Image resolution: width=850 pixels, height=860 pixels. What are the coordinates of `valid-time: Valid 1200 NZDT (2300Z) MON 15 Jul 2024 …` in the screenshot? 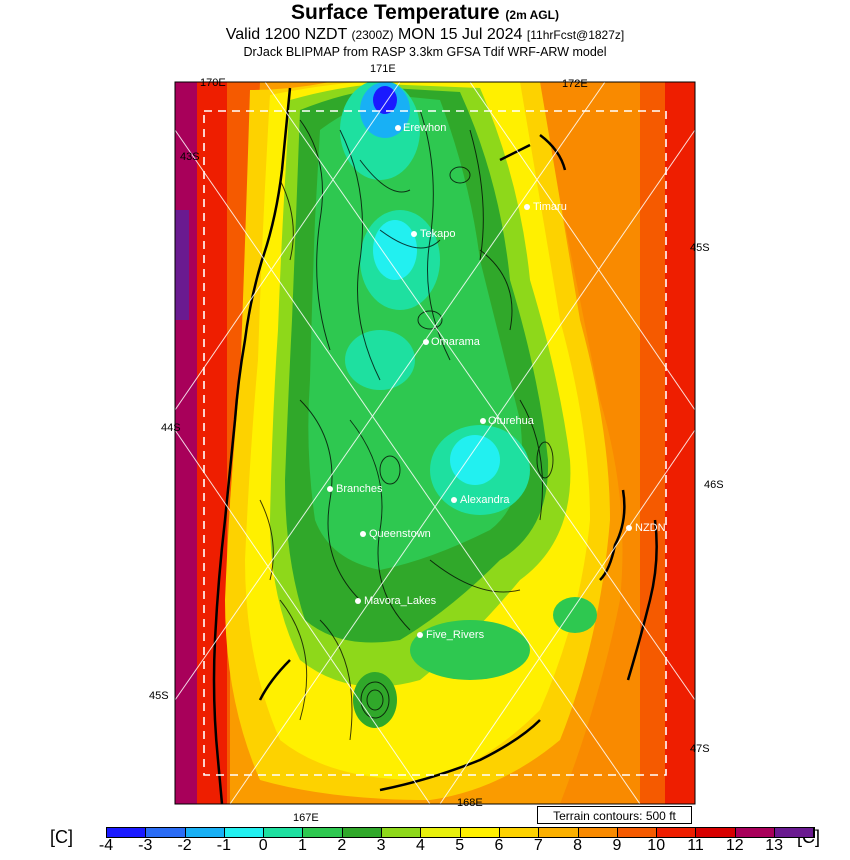 It's located at (425, 34).